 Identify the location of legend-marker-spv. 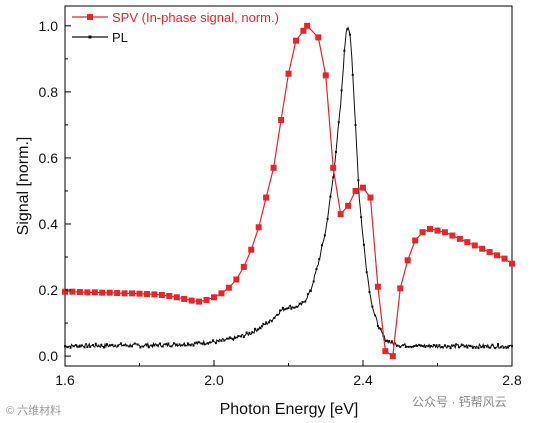
(90, 17).